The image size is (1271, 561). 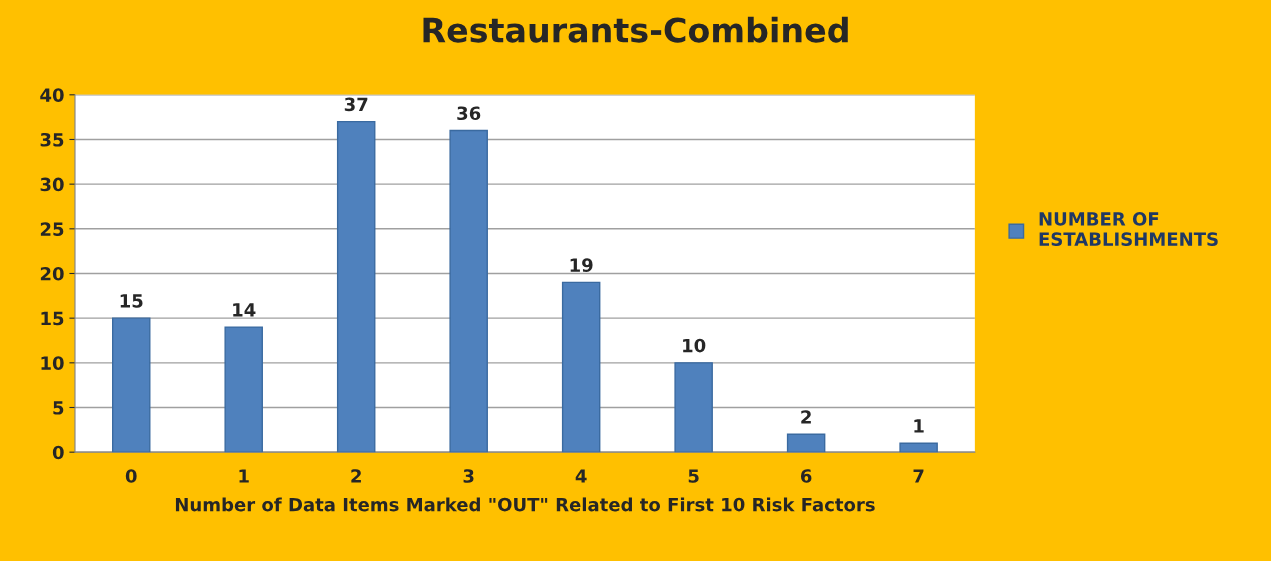 I want to click on y-tick-label: 5, so click(x=58, y=408).